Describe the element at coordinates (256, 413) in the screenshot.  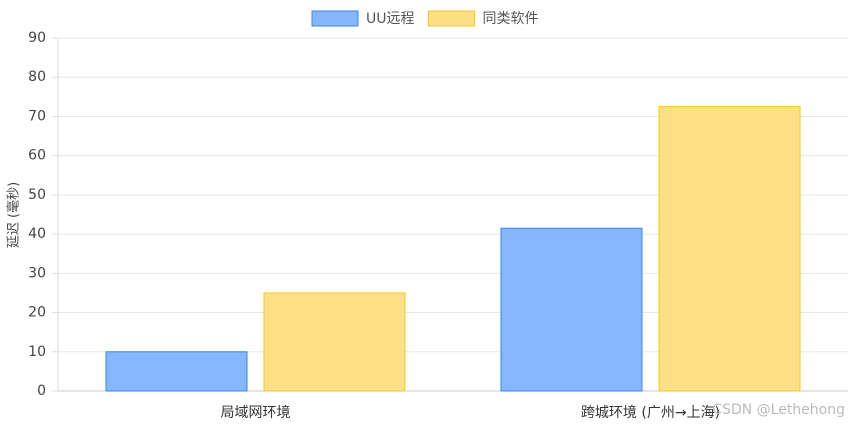
I see `x-tick-label: 局域网环境` at that location.